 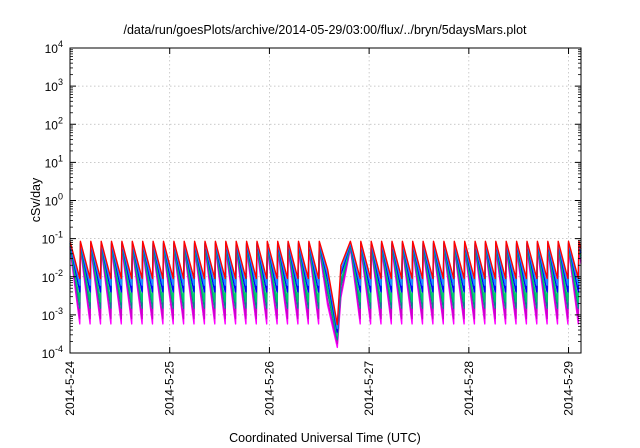 What do you see at coordinates (52, 314) in the screenshot?
I see `y-tick-label: 10⁻³` at bounding box center [52, 314].